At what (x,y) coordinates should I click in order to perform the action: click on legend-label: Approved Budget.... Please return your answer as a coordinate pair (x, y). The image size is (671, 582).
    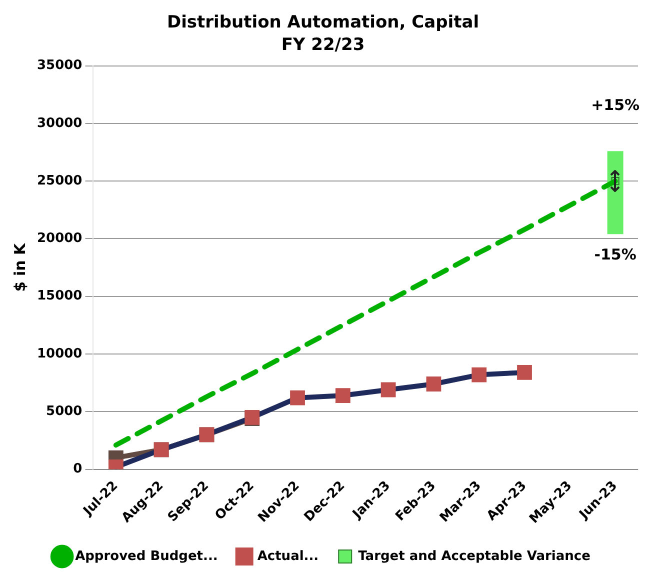
    Looking at the image, I should click on (146, 556).